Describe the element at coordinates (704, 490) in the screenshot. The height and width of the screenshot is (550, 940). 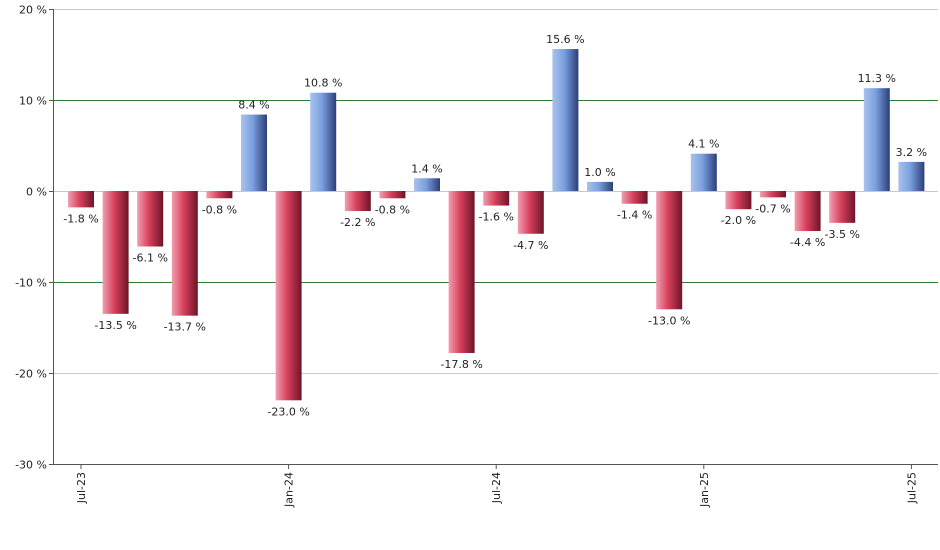
I see `x-tick-label: Jan-25` at that location.